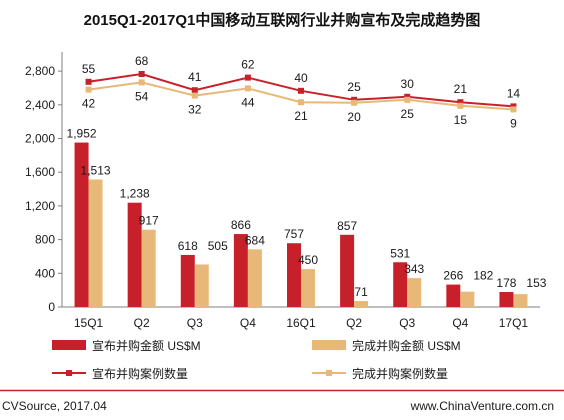 Image resolution: width=564 pixels, height=420 pixels. Describe the element at coordinates (89, 104) in the screenshot. I see `line-completed-count-label: 42` at that location.